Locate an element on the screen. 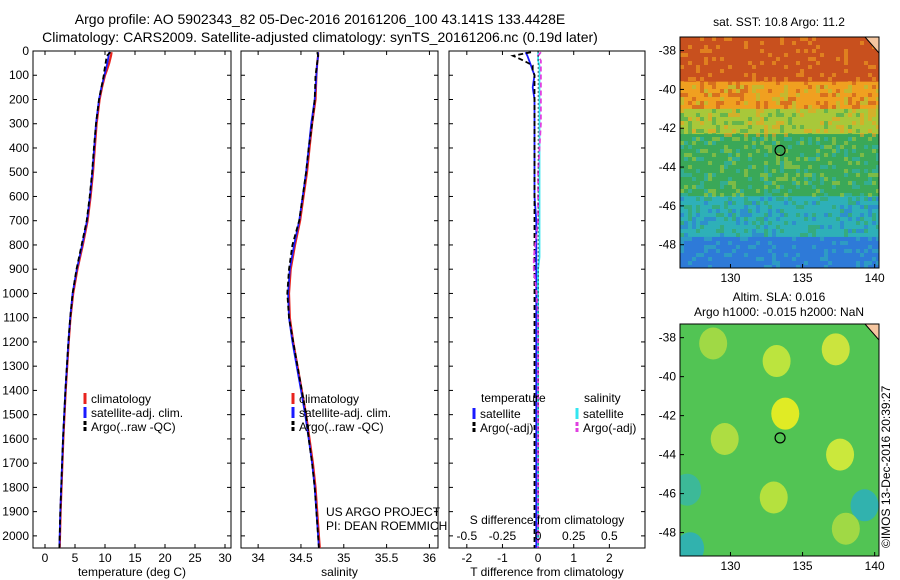  x-tick-label: 0 is located at coordinates (45, 558).